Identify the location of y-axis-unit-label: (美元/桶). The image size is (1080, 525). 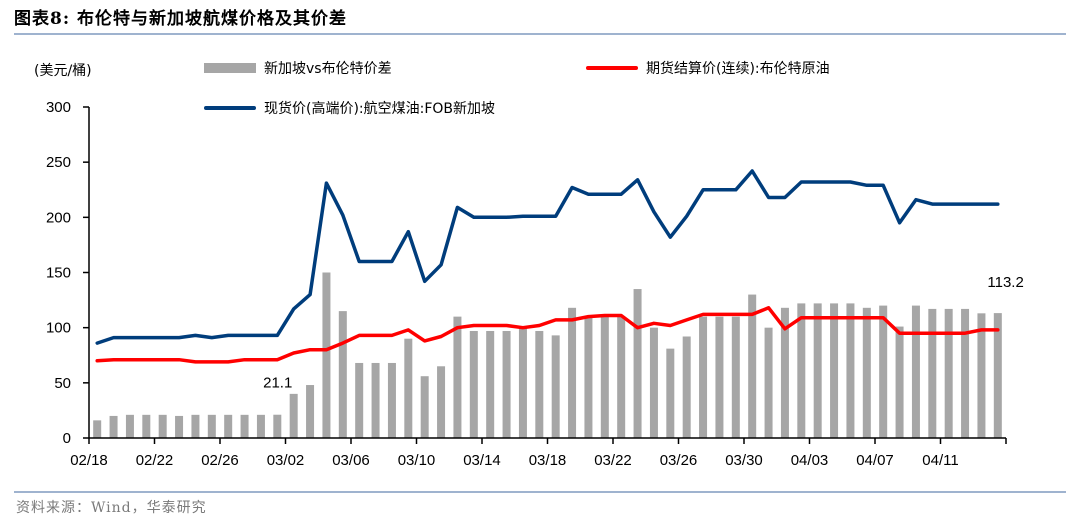
(63, 71).